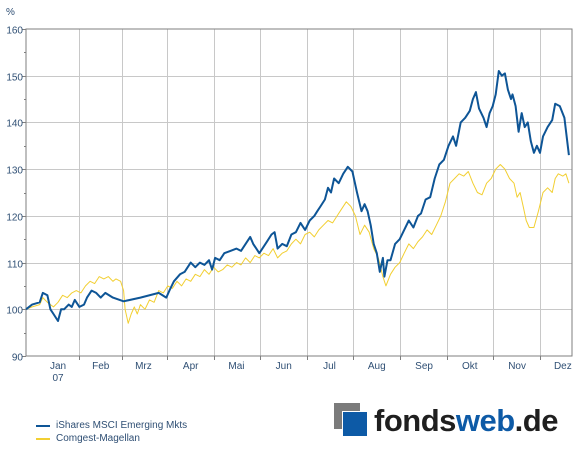  Describe the element at coordinates (43, 425) in the screenshot. I see `legend-swatch-ishares` at that location.